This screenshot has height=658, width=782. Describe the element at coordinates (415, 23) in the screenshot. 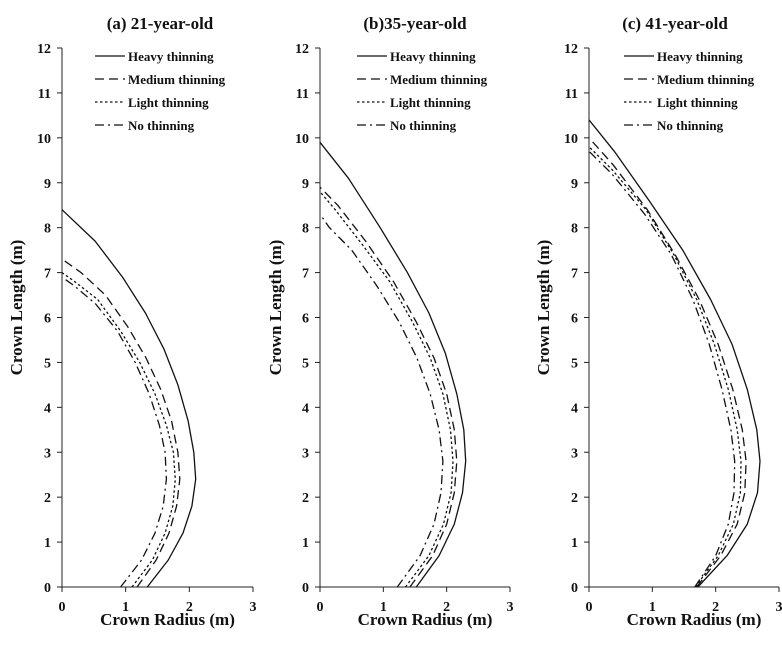

I see `chart-title: (b)35-year-old` at that location.